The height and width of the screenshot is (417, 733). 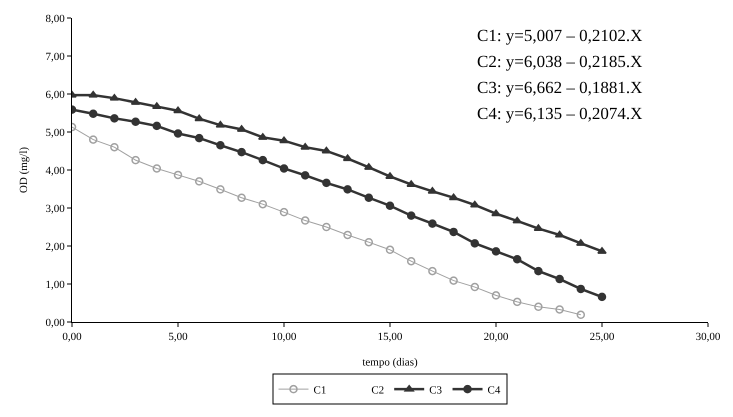 What do you see at coordinates (496, 337) in the screenshot?
I see `x-tick-label: 20,00` at bounding box center [496, 337].